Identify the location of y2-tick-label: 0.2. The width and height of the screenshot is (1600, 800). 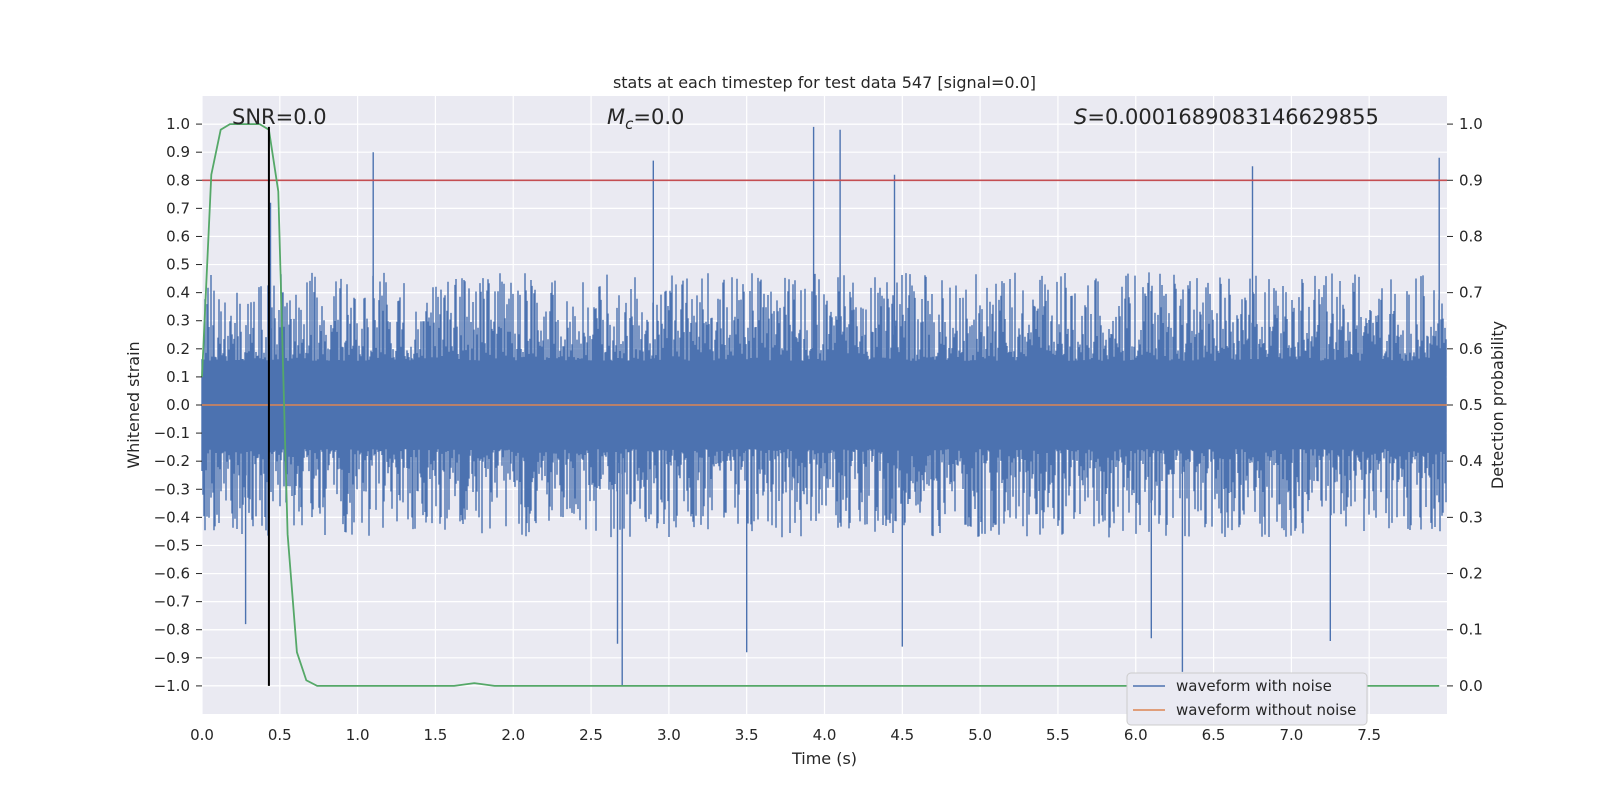
(1471, 574).